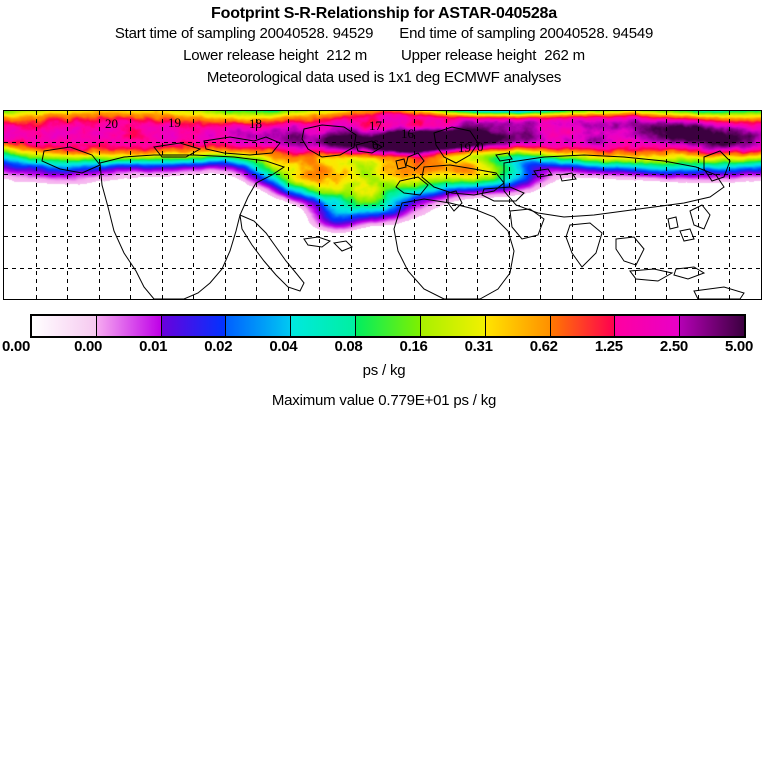 The image size is (768, 768). I want to click on contour-label: 0, so click(480, 146).